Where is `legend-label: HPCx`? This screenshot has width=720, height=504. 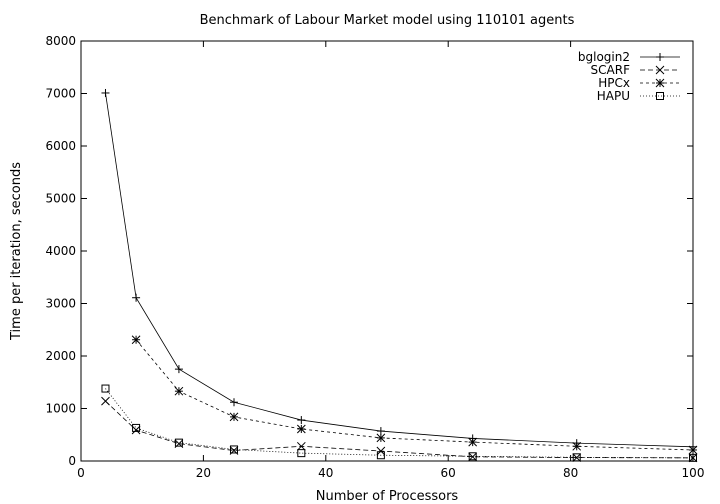
legend-label: HPCx is located at coordinates (614, 83).